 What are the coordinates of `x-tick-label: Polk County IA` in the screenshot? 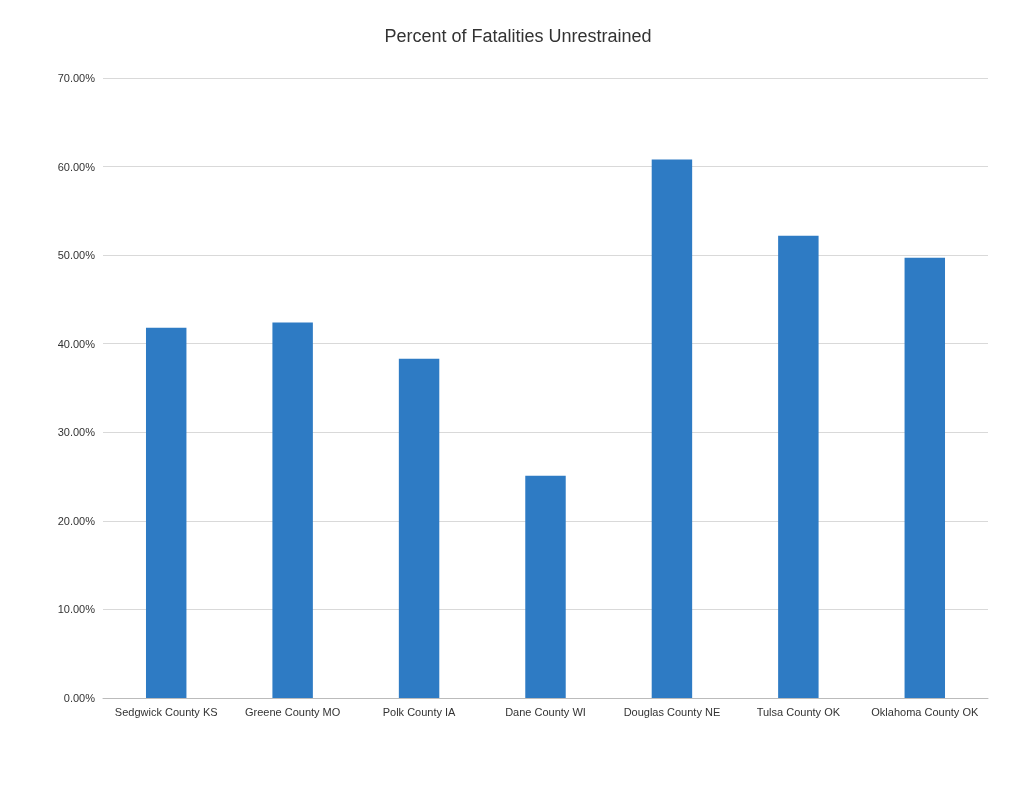 It's located at (419, 711).